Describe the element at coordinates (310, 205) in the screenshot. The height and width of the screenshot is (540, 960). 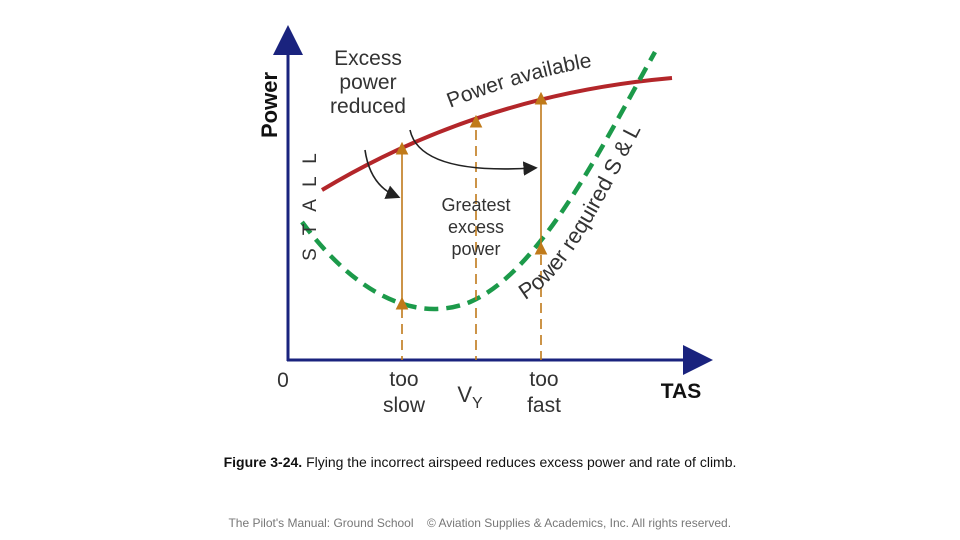
I see `stall-label: S T A L L` at that location.